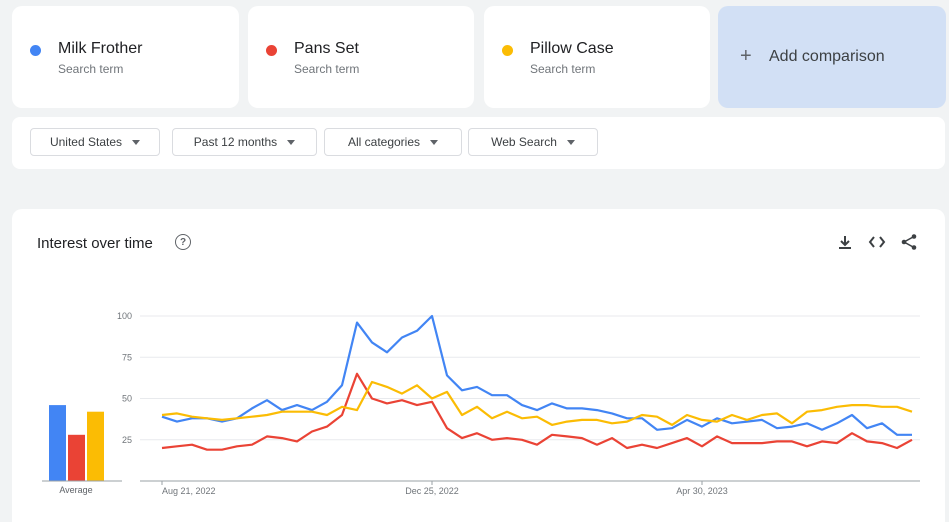 The height and width of the screenshot is (522, 949). What do you see at coordinates (845, 242) in the screenshot?
I see `download-icon` at bounding box center [845, 242].